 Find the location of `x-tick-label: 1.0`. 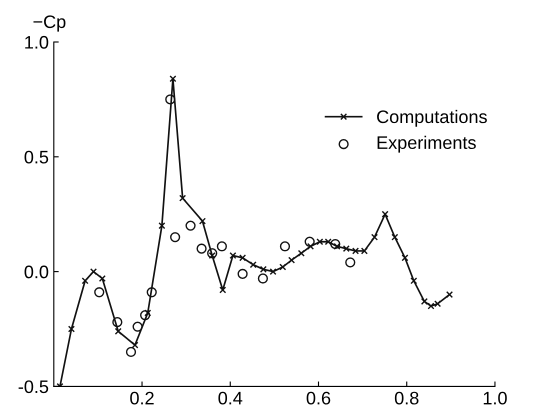

x-tick-label: 1.0 is located at coordinates (495, 398).